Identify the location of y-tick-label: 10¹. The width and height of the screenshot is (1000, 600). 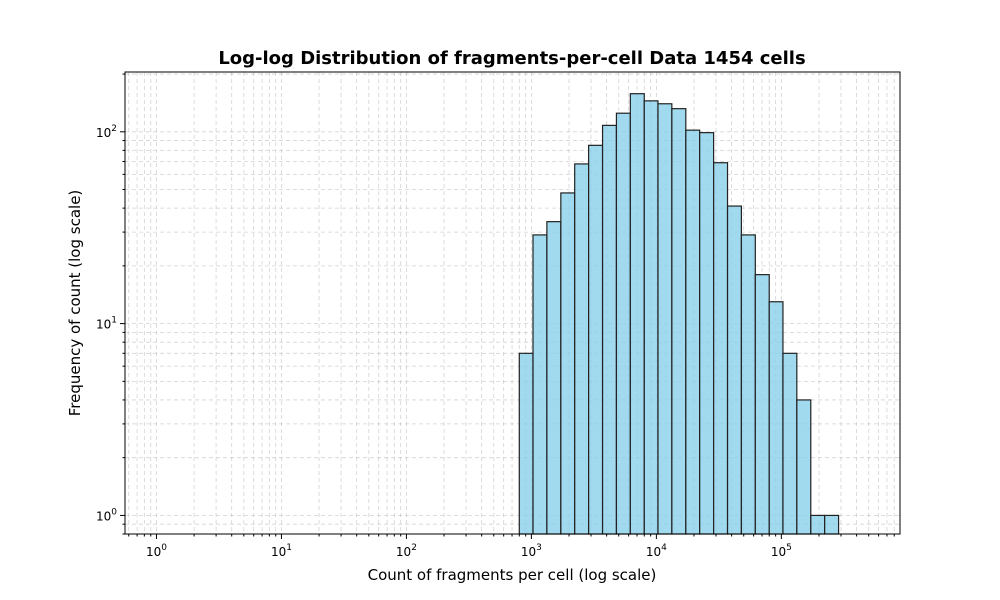
(106, 324).